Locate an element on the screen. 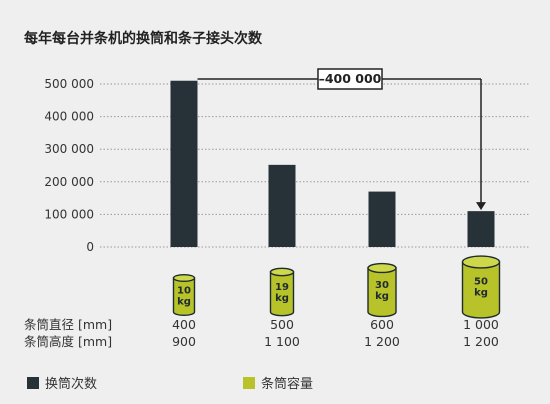 The image size is (550, 404). table-cell: 1 100 is located at coordinates (282, 341).